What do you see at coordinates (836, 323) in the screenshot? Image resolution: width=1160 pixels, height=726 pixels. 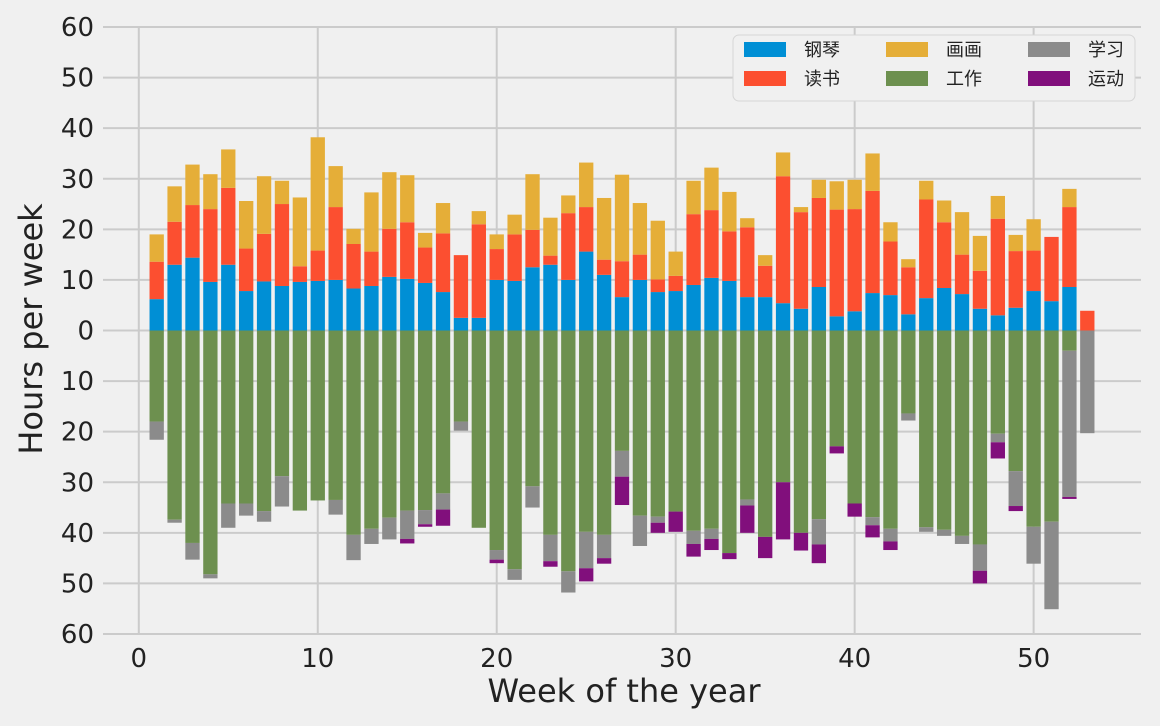 I see `bar-钢琴-week-39` at bounding box center [836, 323].